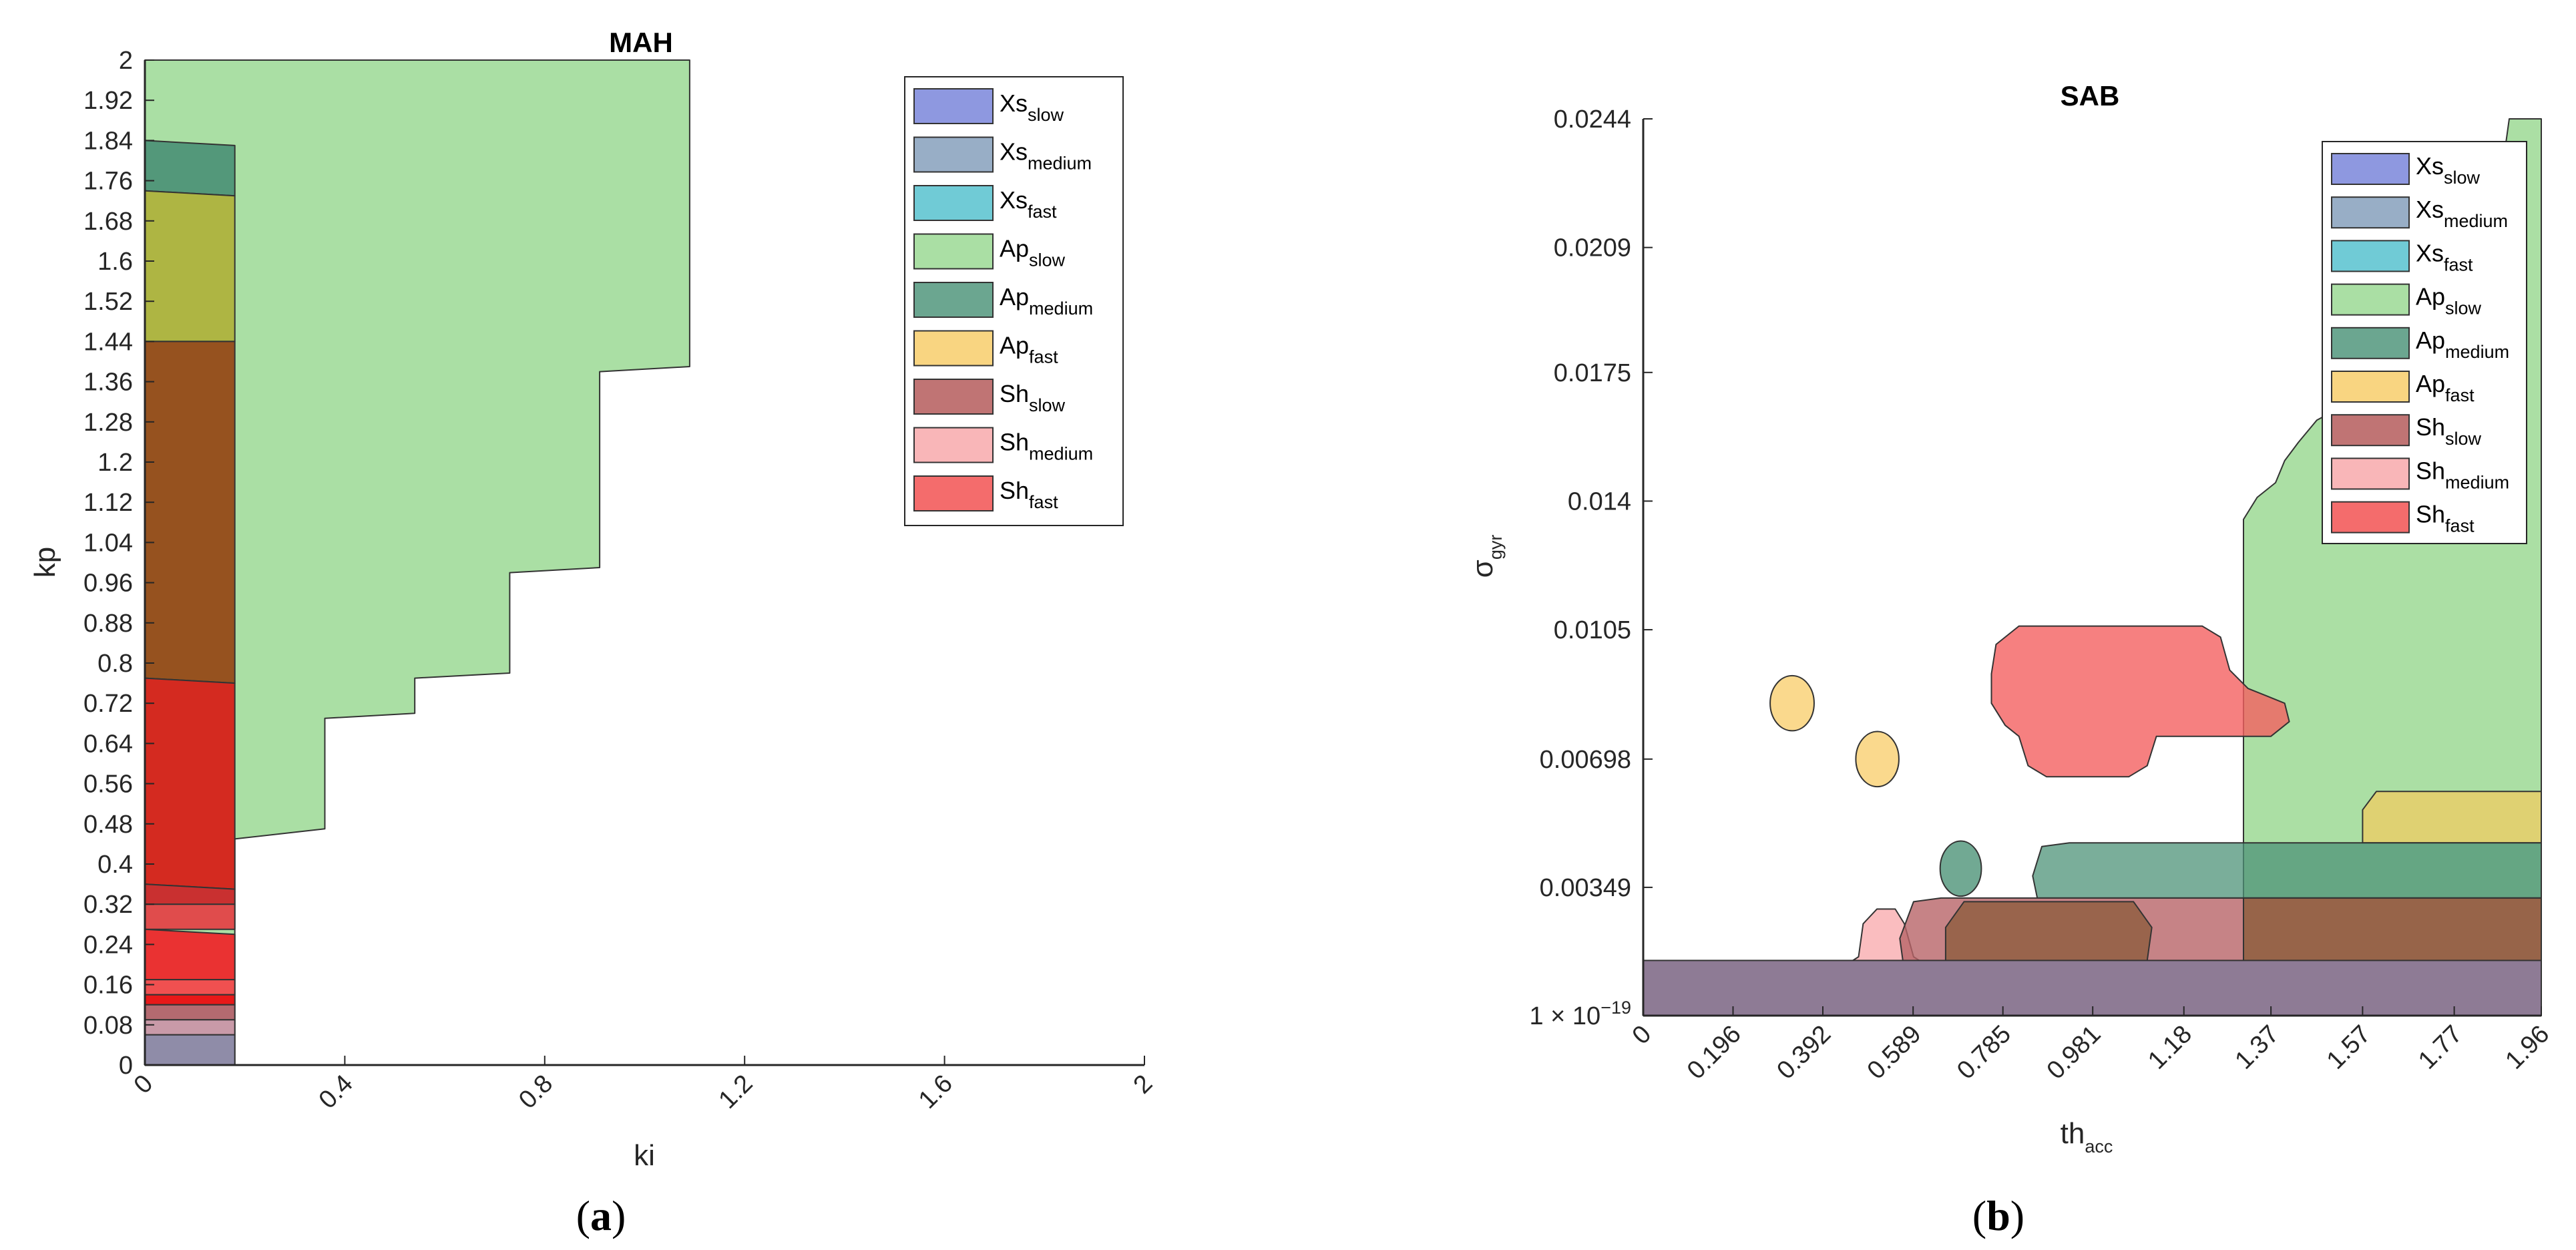 The image size is (2576, 1250). What do you see at coordinates (45, 562) in the screenshot?
I see `y-axis-label-a: kp` at bounding box center [45, 562].